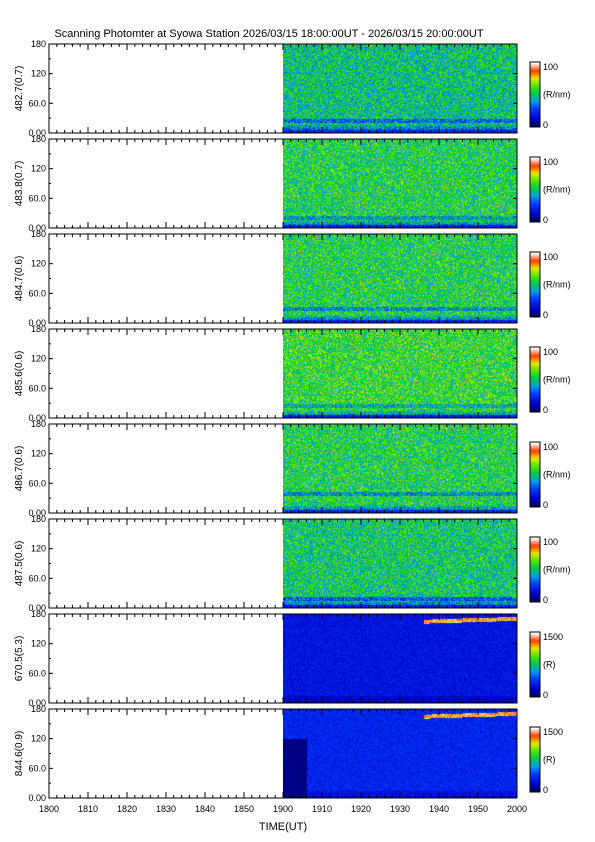  I want to click on colorbar: 100 0 (R/nm), so click(550, 380).